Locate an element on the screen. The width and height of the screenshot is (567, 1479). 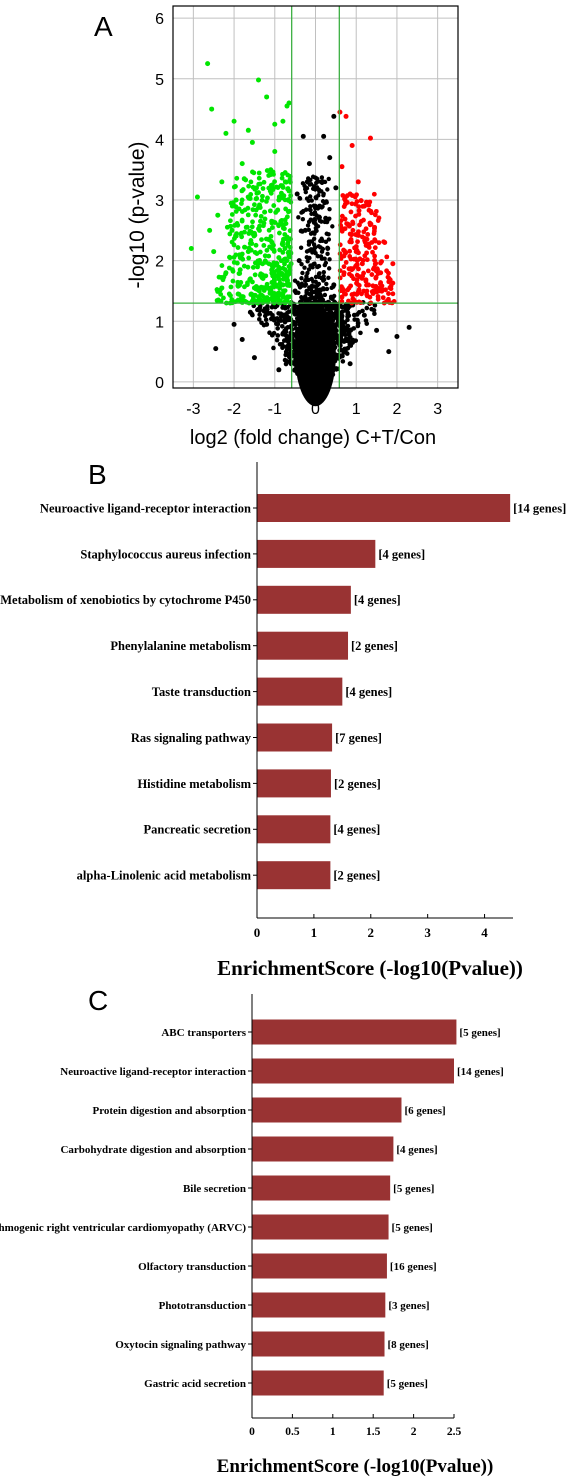
category-label: ABC transporters is located at coordinates (203, 1033).